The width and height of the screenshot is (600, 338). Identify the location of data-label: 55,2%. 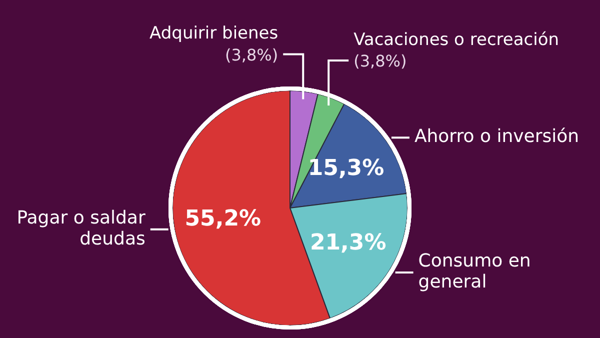
(223, 219).